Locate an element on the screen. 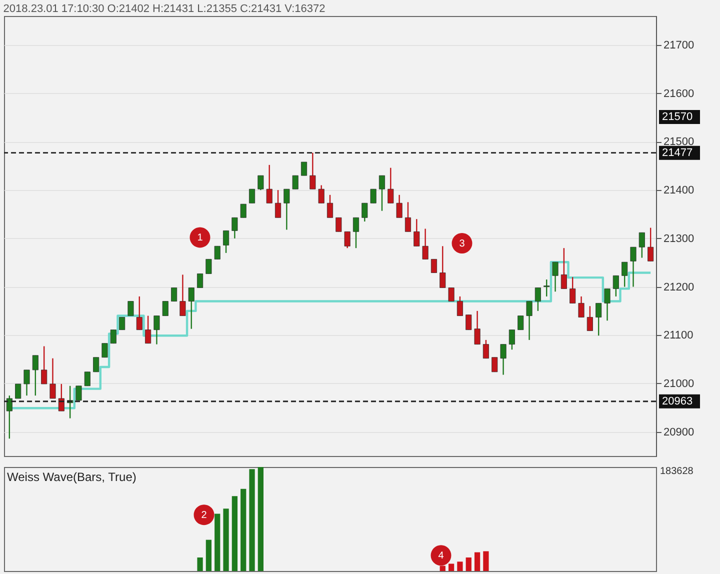 This screenshot has height=574, width=720. y-tick-label: 21200 is located at coordinates (679, 287).